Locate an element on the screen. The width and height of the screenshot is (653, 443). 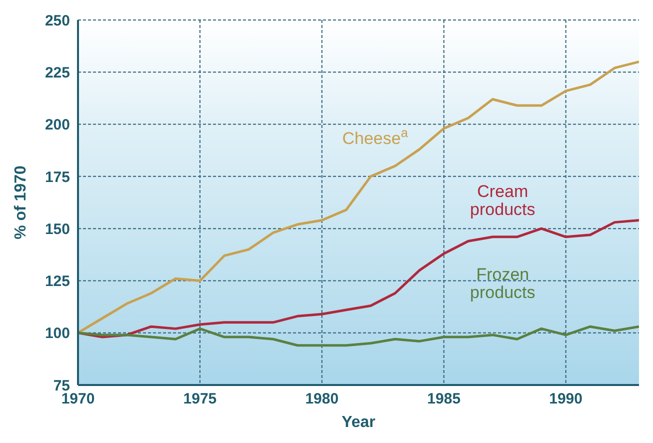
y-tick-label: 125 is located at coordinates (57, 281).